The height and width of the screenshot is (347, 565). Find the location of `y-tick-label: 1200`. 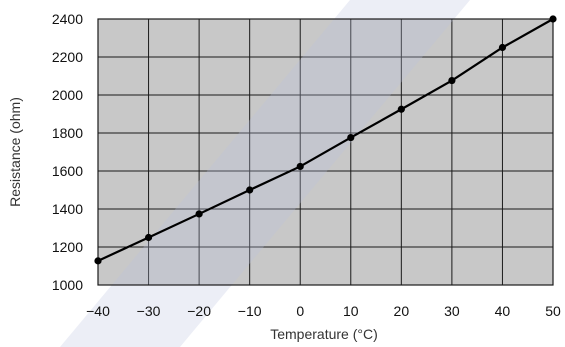

y-tick-label: 1200 is located at coordinates (67, 247).